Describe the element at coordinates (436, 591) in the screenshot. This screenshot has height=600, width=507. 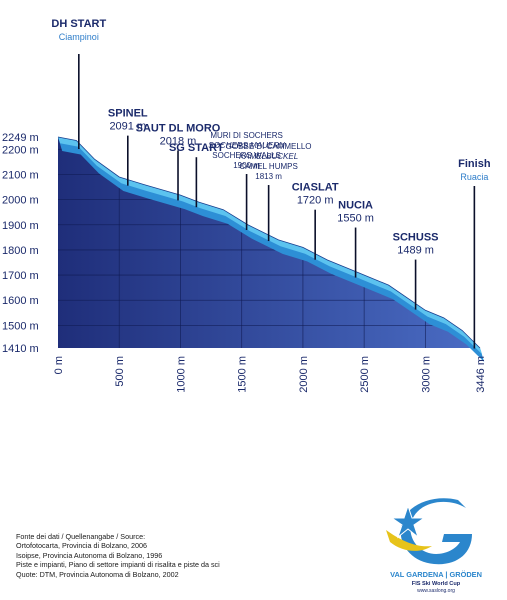
I see `logo-url: www.saslong.org` at that location.